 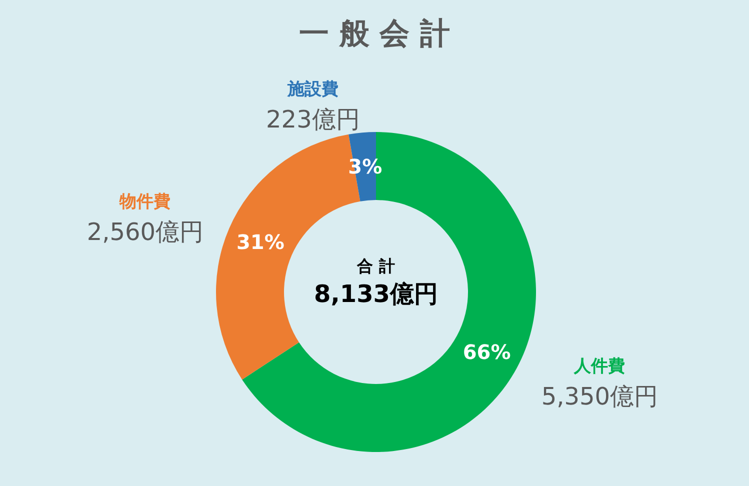 I want to click on text: 66%, so click(x=486, y=352).